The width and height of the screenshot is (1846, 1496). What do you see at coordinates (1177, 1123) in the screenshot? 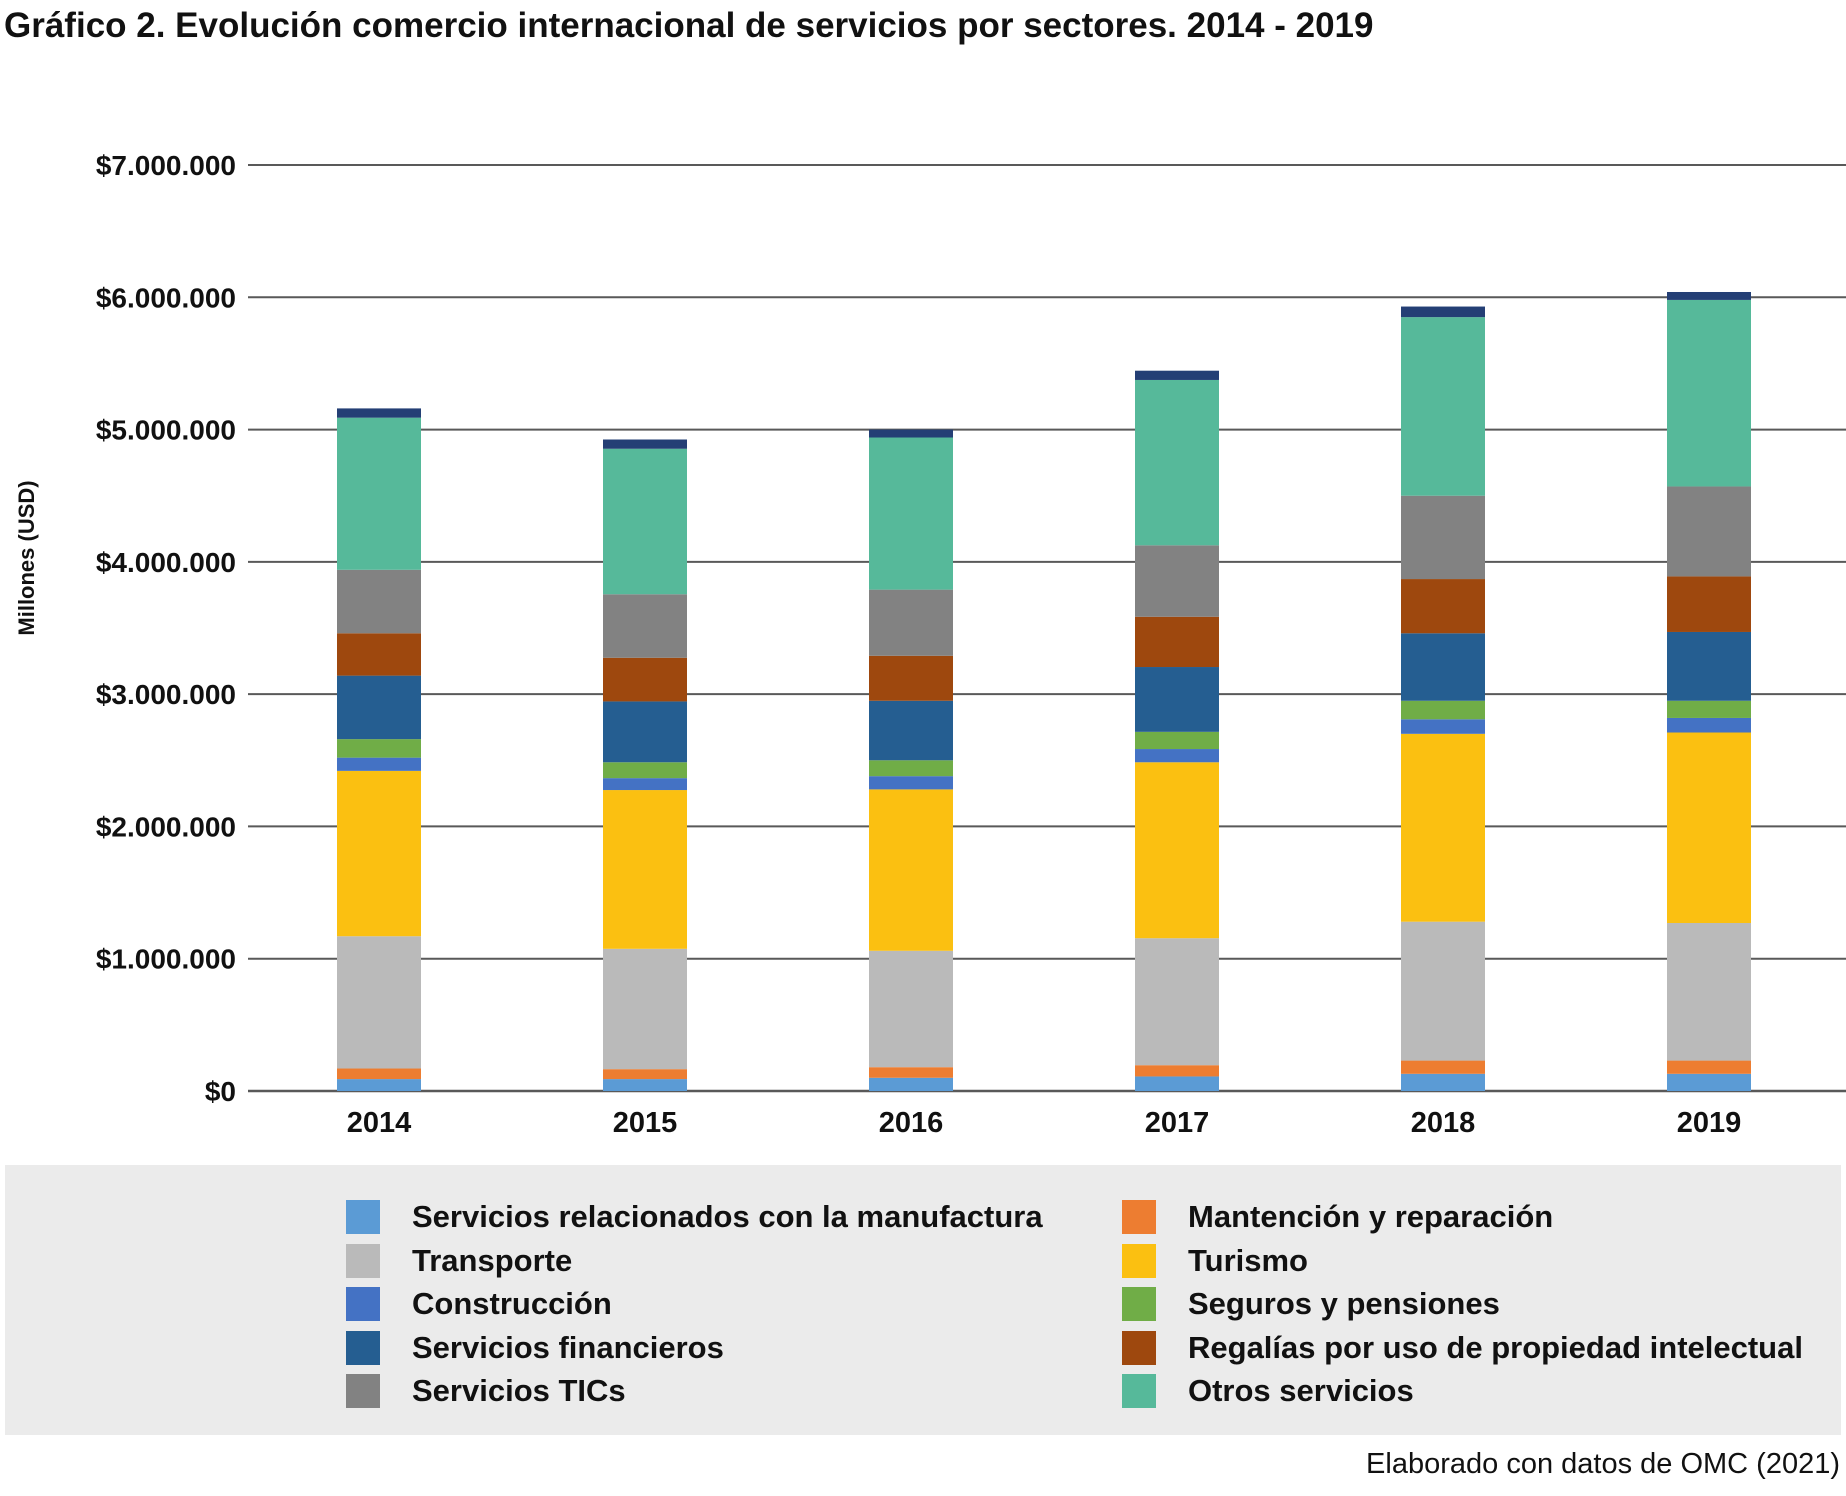
I see `x-tick-label: 2017` at bounding box center [1177, 1123].